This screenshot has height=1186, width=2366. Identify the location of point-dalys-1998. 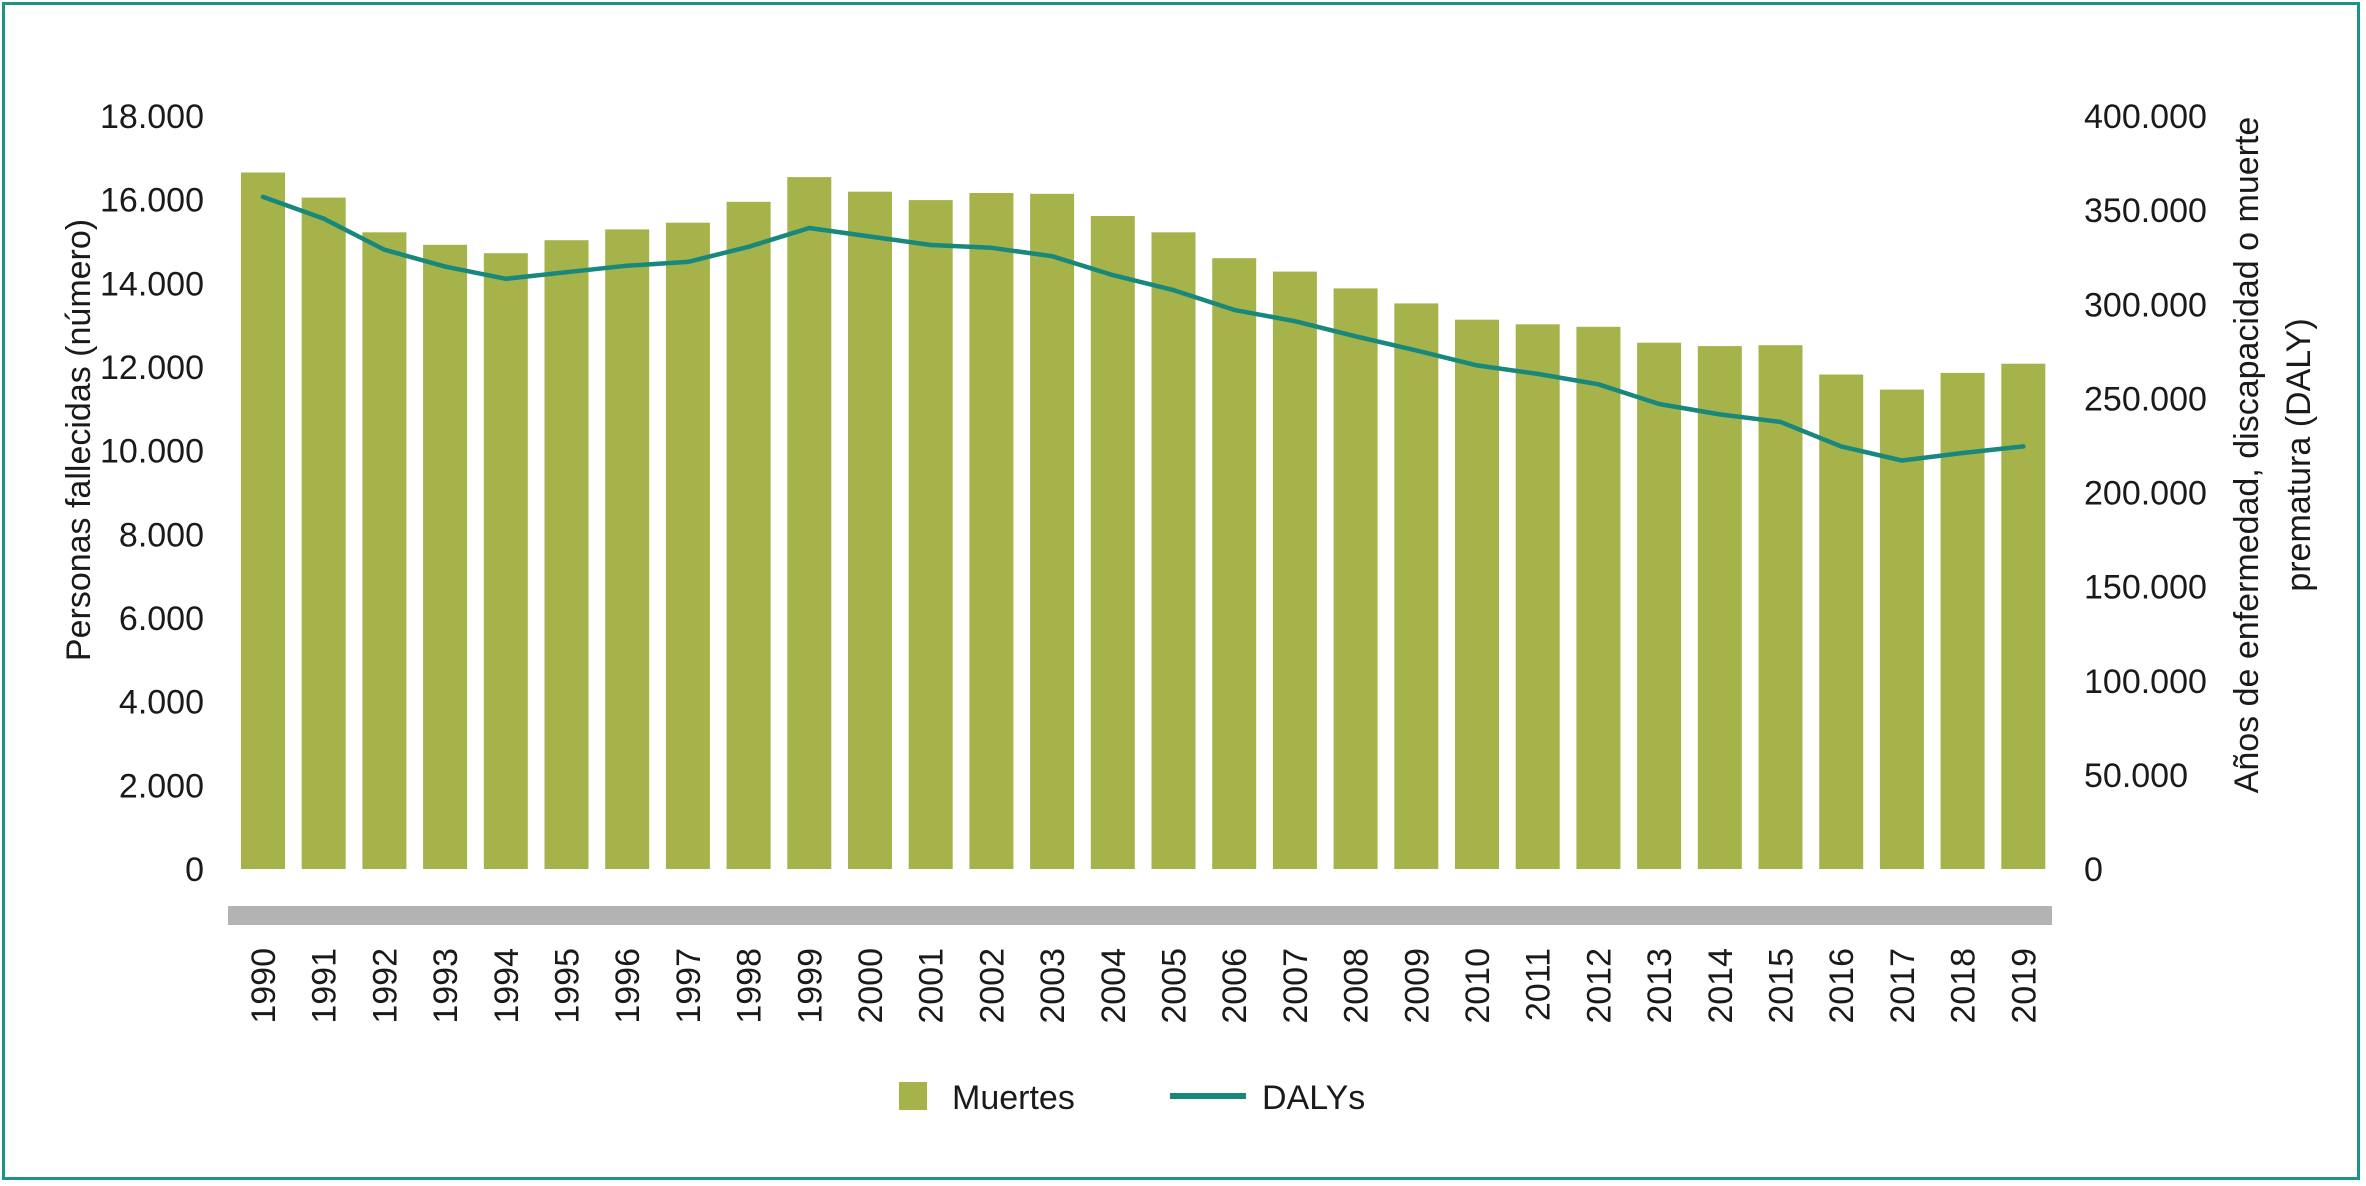
(748, 246).